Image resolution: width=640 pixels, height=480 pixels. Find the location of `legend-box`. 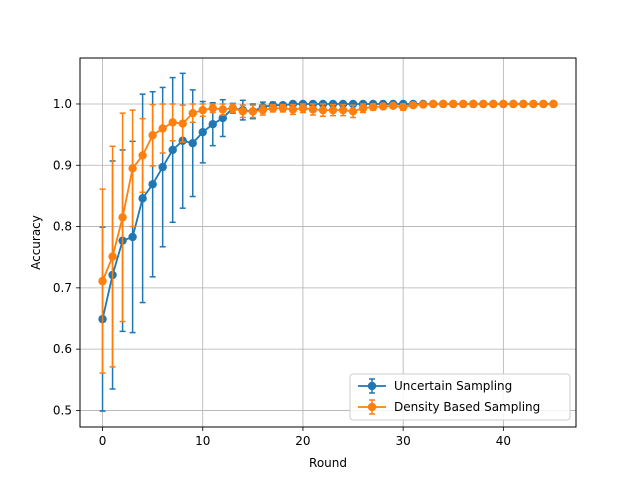

legend-box is located at coordinates (460, 397).